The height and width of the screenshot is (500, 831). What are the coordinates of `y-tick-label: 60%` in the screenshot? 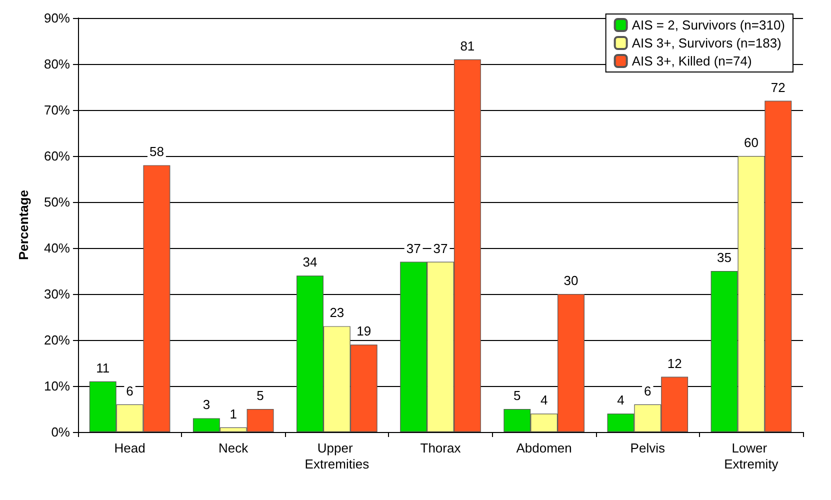 It's located at (57, 156).